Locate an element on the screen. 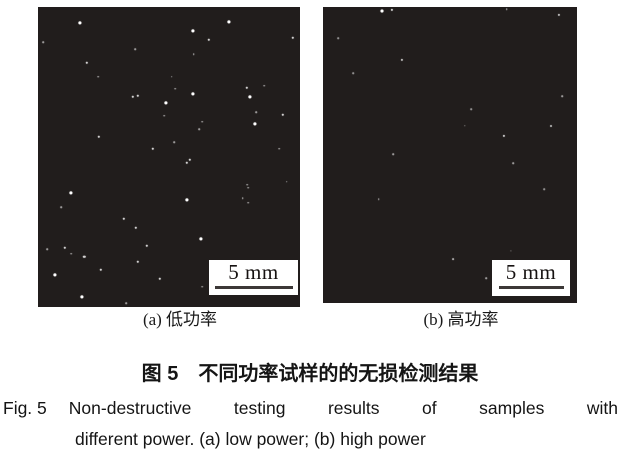 This screenshot has width=620, height=466. scale-bar-b: 5 mm is located at coordinates (531, 278).